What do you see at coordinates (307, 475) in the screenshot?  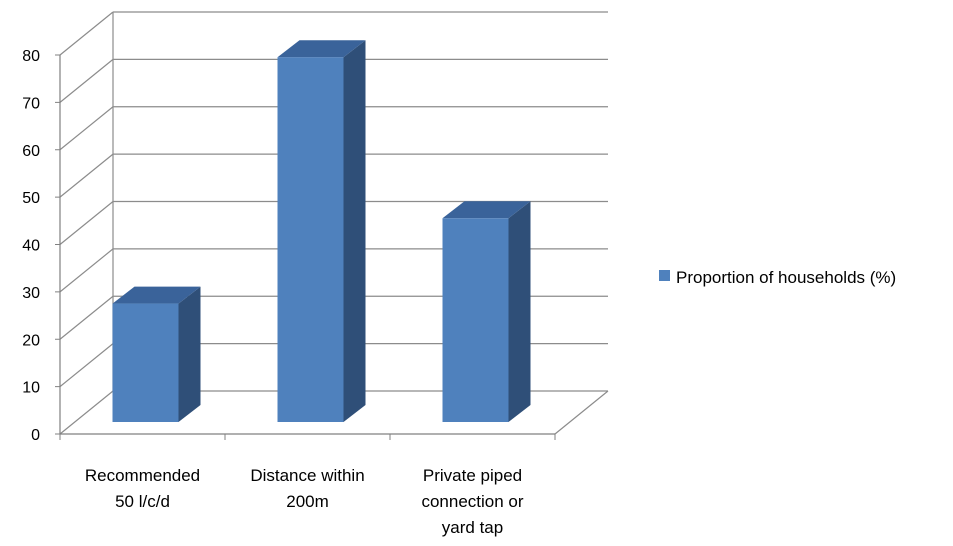 I see `category-label-1-line-0: Distance within` at bounding box center [307, 475].